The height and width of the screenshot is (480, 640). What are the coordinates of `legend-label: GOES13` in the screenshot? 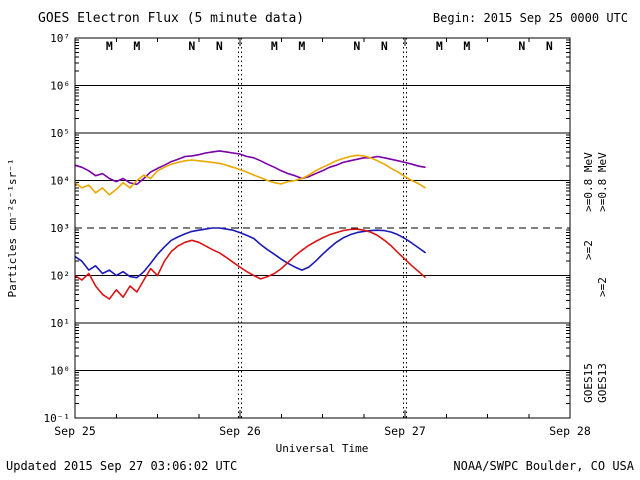 It's located at (602, 383).